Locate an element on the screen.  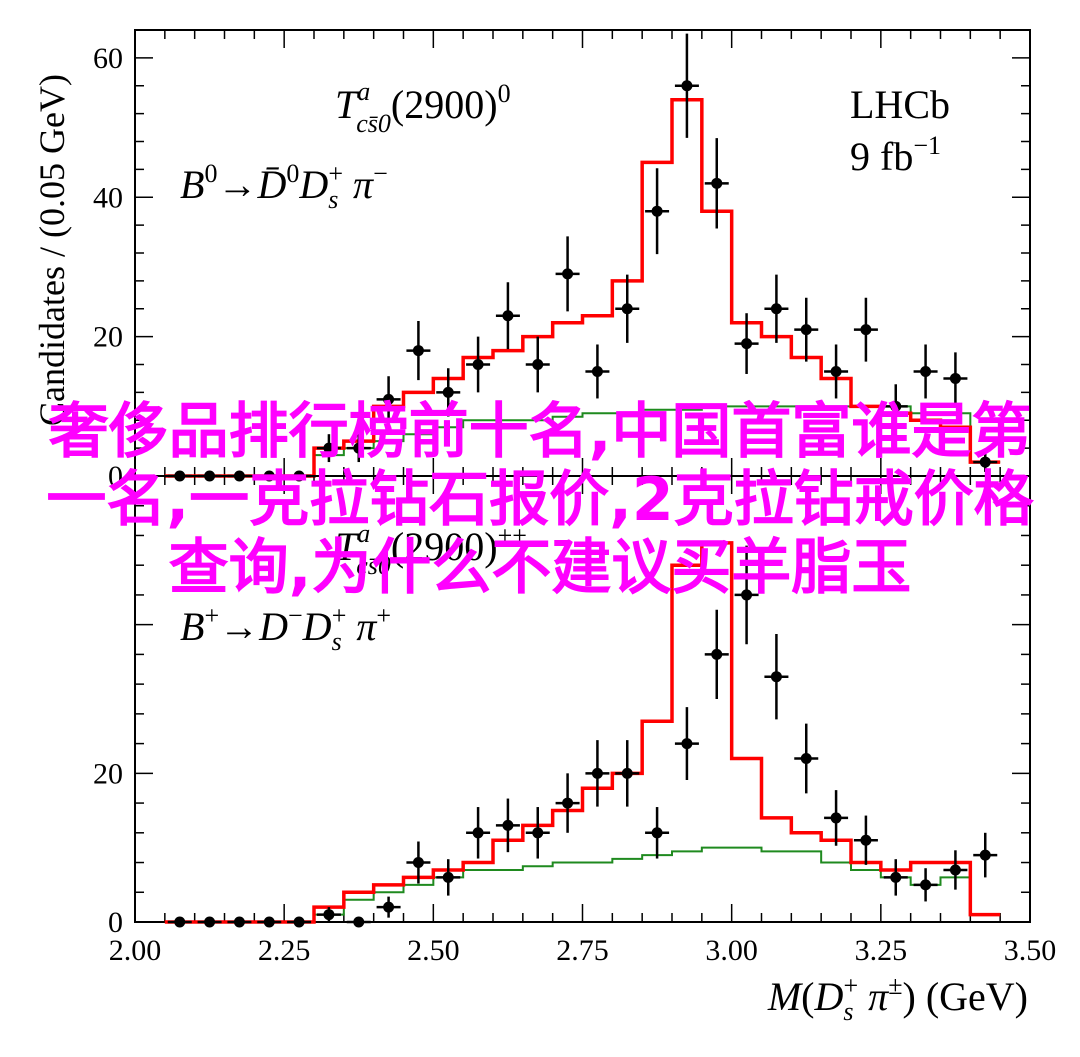
top-y-tick-label: 20 is located at coordinates (108, 337).